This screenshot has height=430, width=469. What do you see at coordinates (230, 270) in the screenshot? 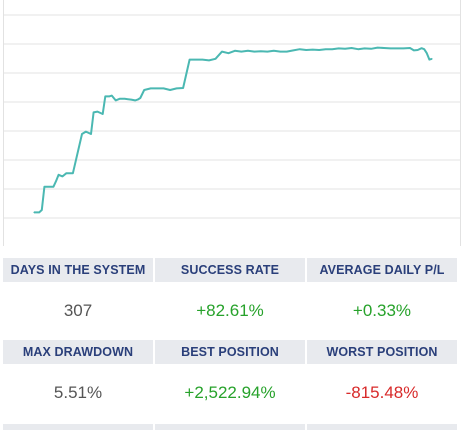
I see `stat-label: SUCCESS RATE` at bounding box center [230, 270].